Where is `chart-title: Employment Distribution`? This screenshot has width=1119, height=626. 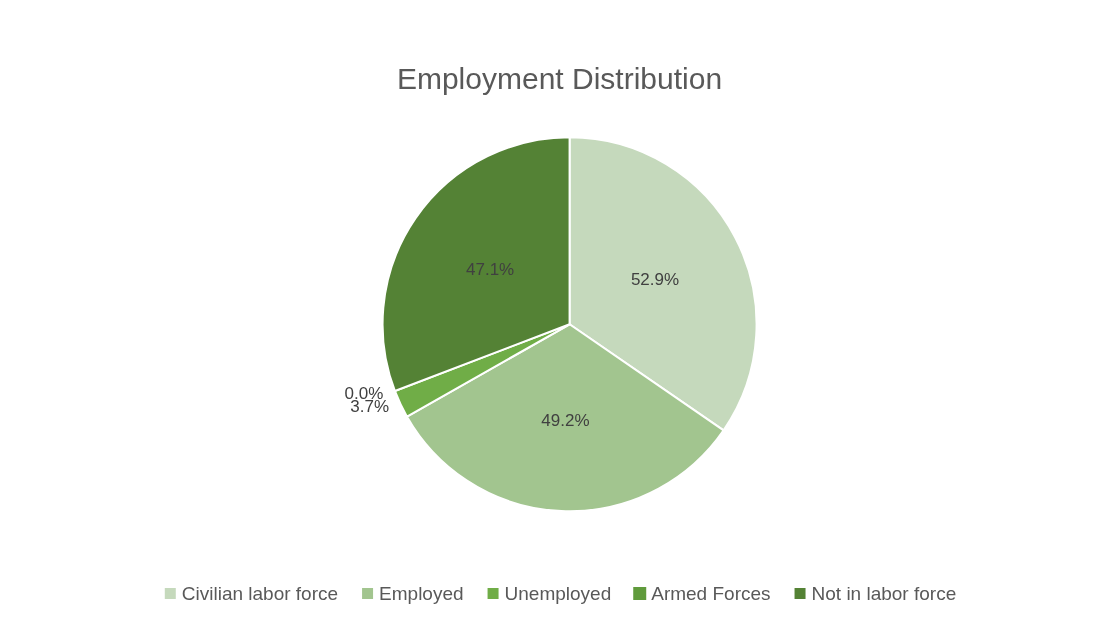
chart-title: Employment Distribution is located at coordinates (559, 78).